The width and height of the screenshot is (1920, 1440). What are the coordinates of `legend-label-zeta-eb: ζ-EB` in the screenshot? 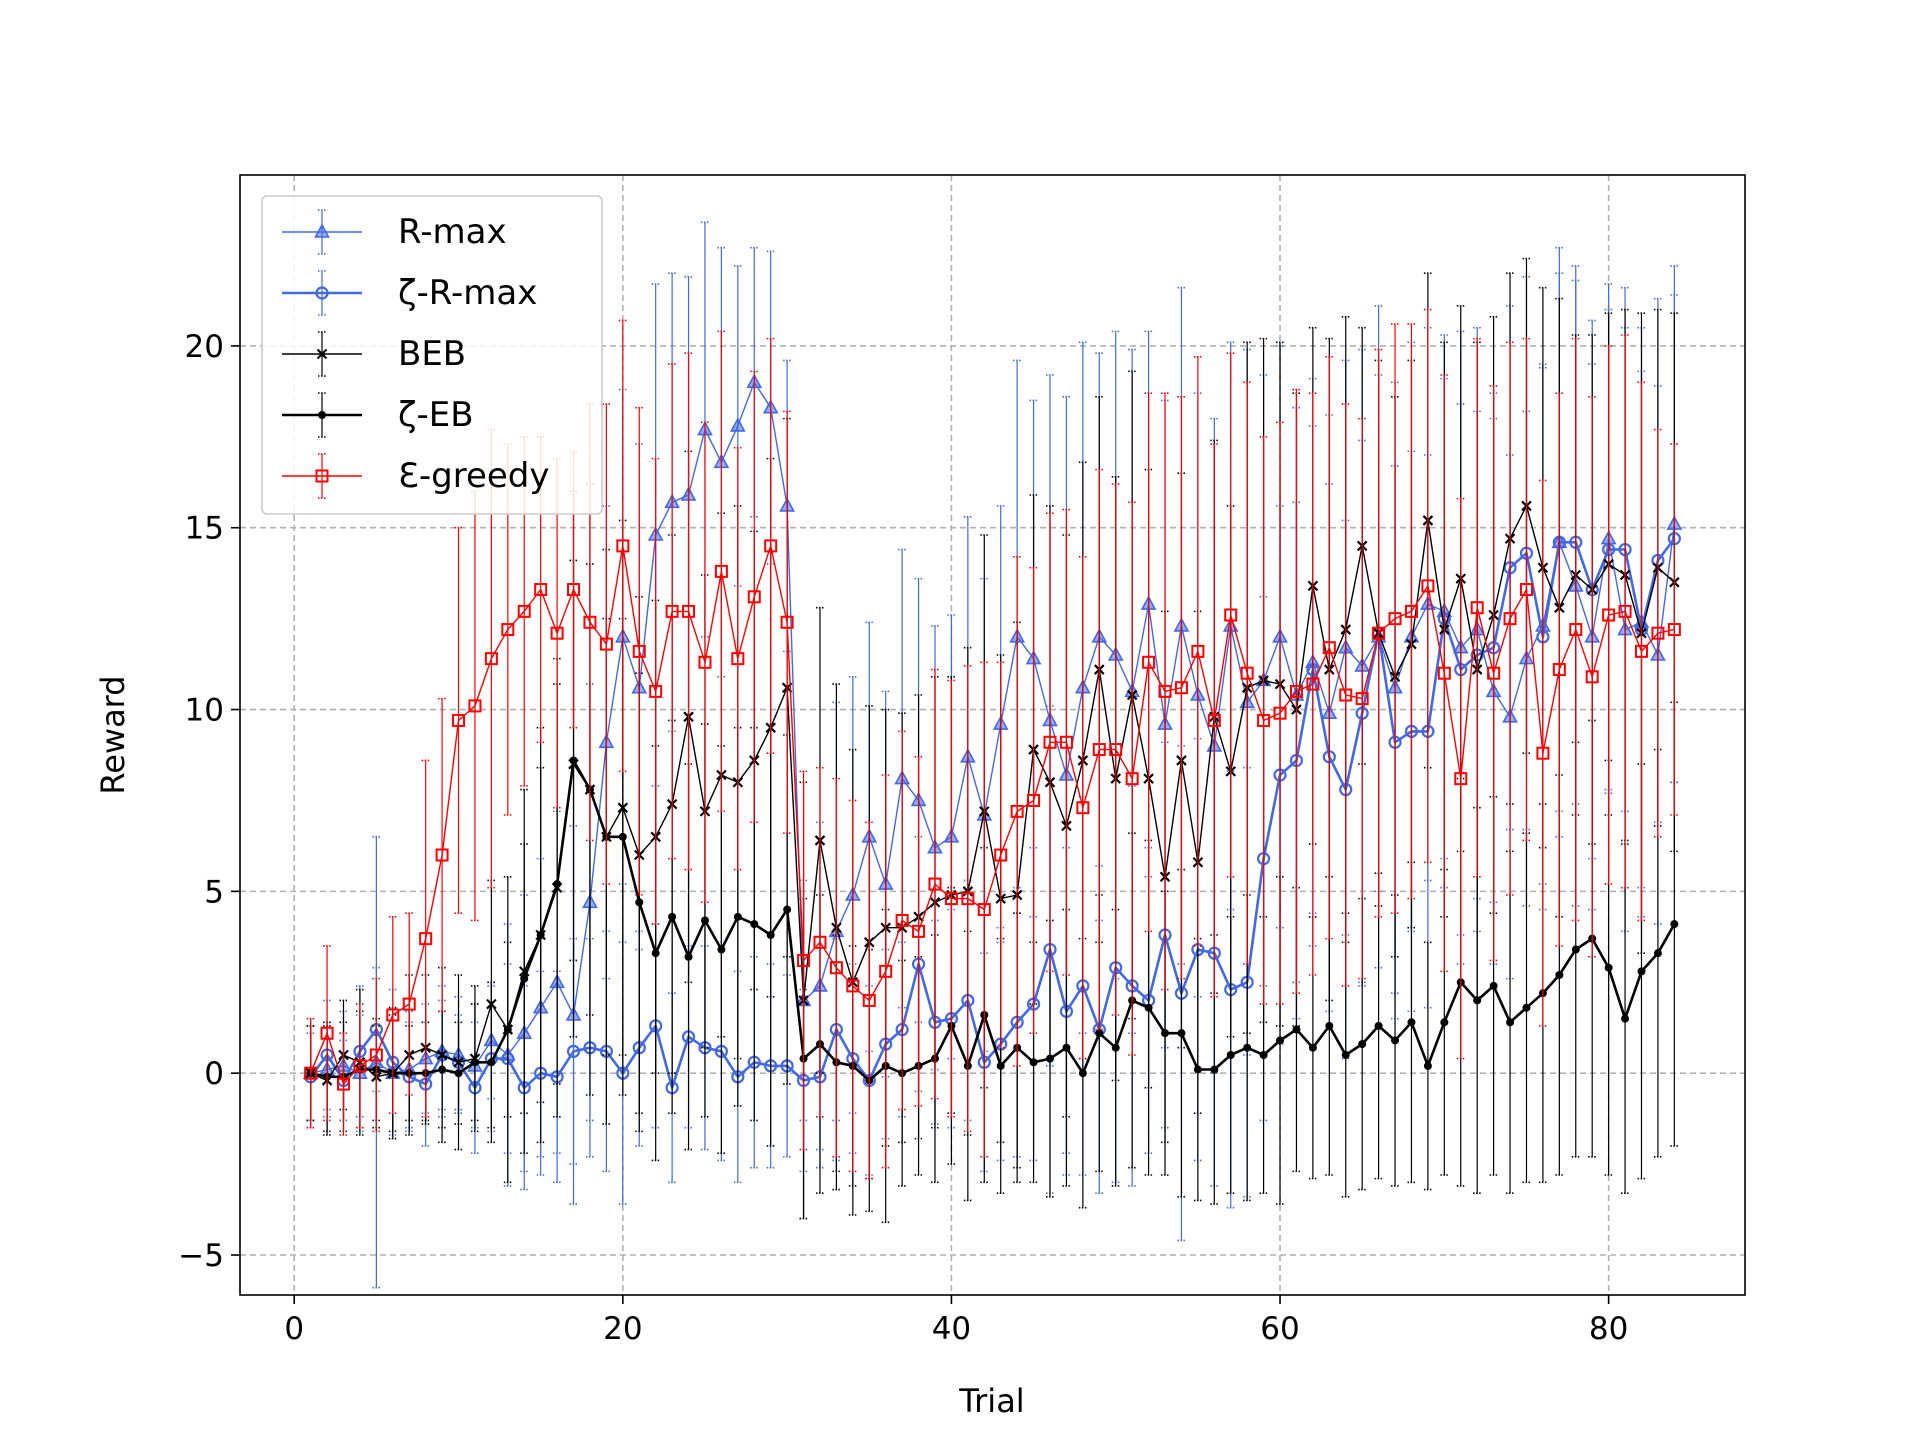 It's located at (436, 415).